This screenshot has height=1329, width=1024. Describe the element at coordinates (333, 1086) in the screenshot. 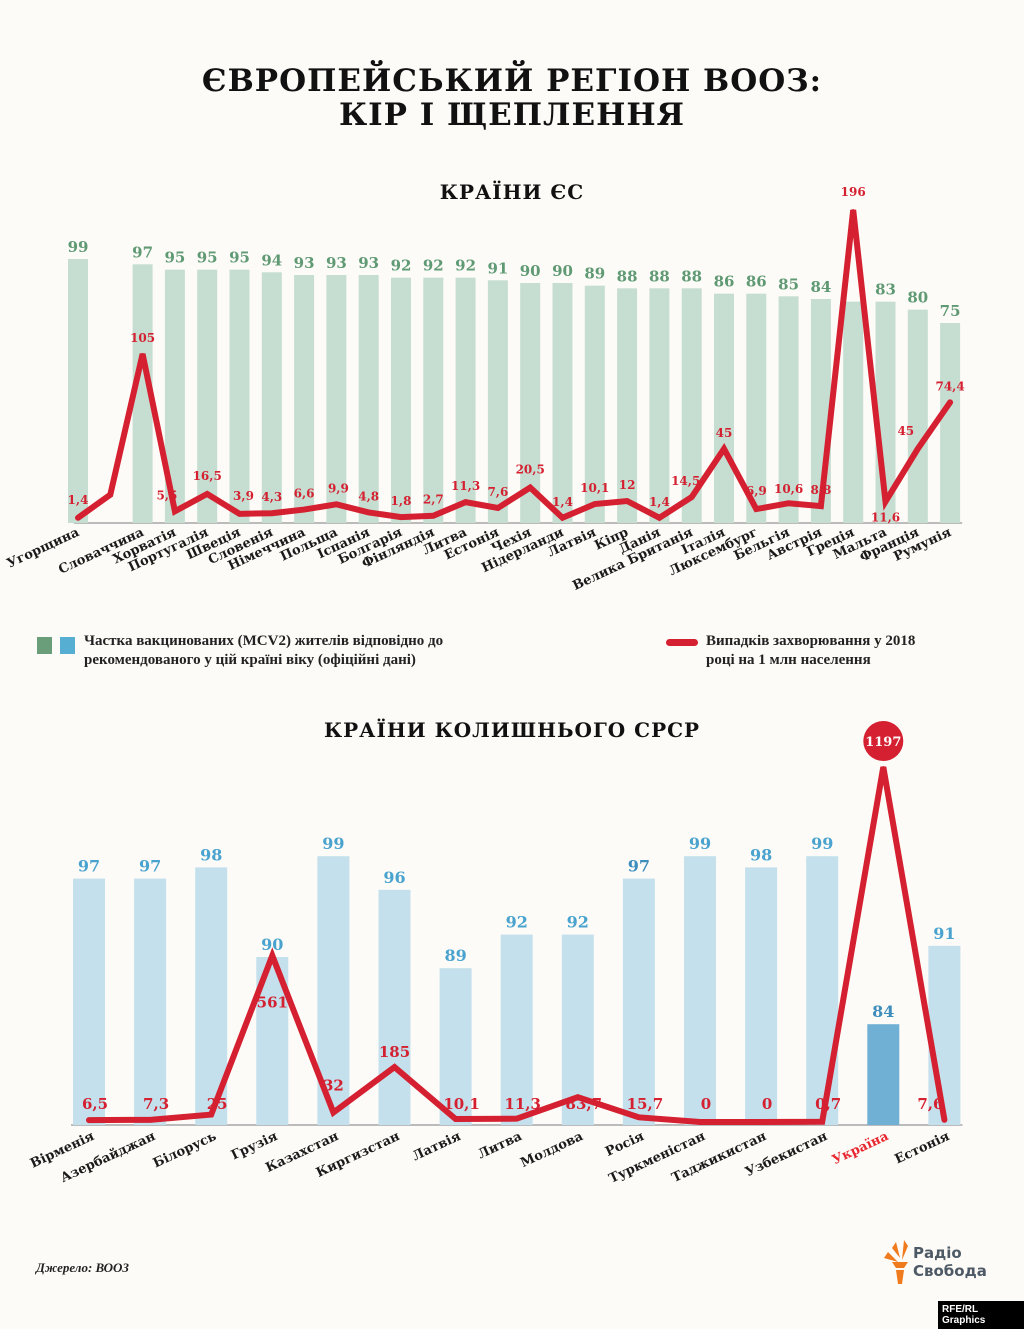

I see `ussr-cases-label: 32` at that location.